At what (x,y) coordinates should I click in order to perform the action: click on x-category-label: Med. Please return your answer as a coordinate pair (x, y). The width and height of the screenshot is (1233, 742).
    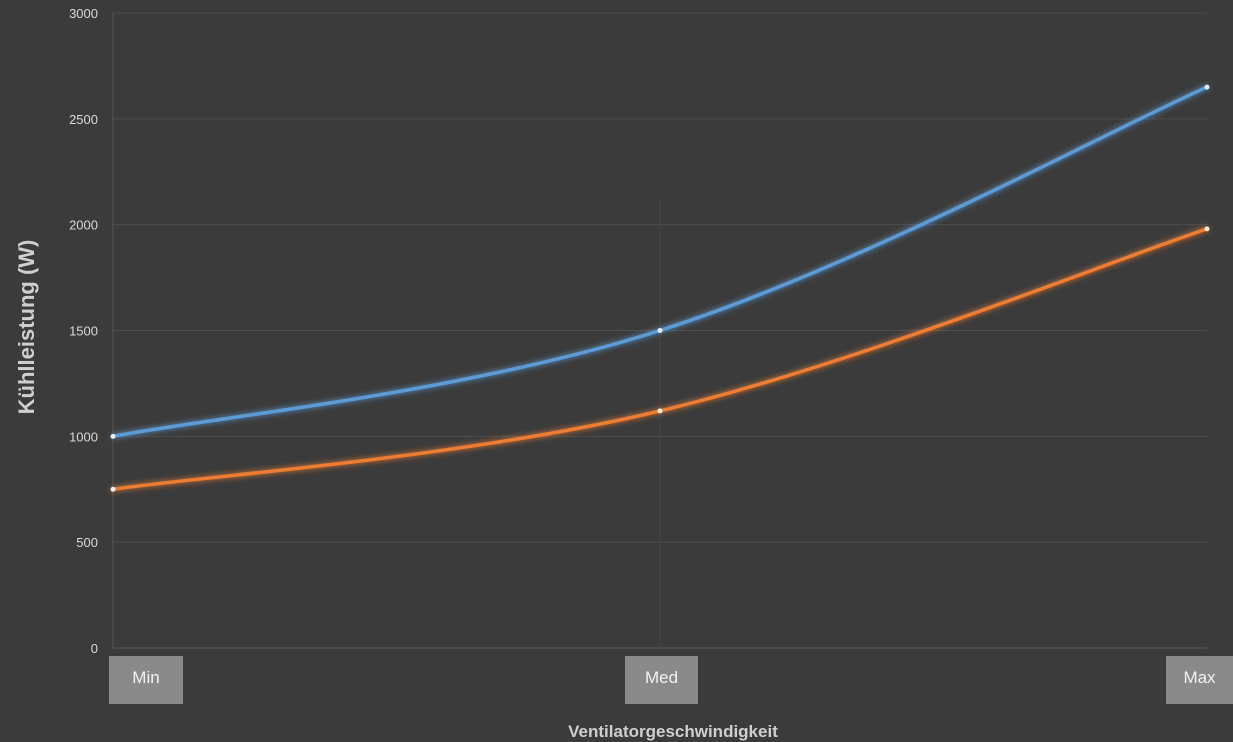
    Looking at the image, I should click on (661, 677).